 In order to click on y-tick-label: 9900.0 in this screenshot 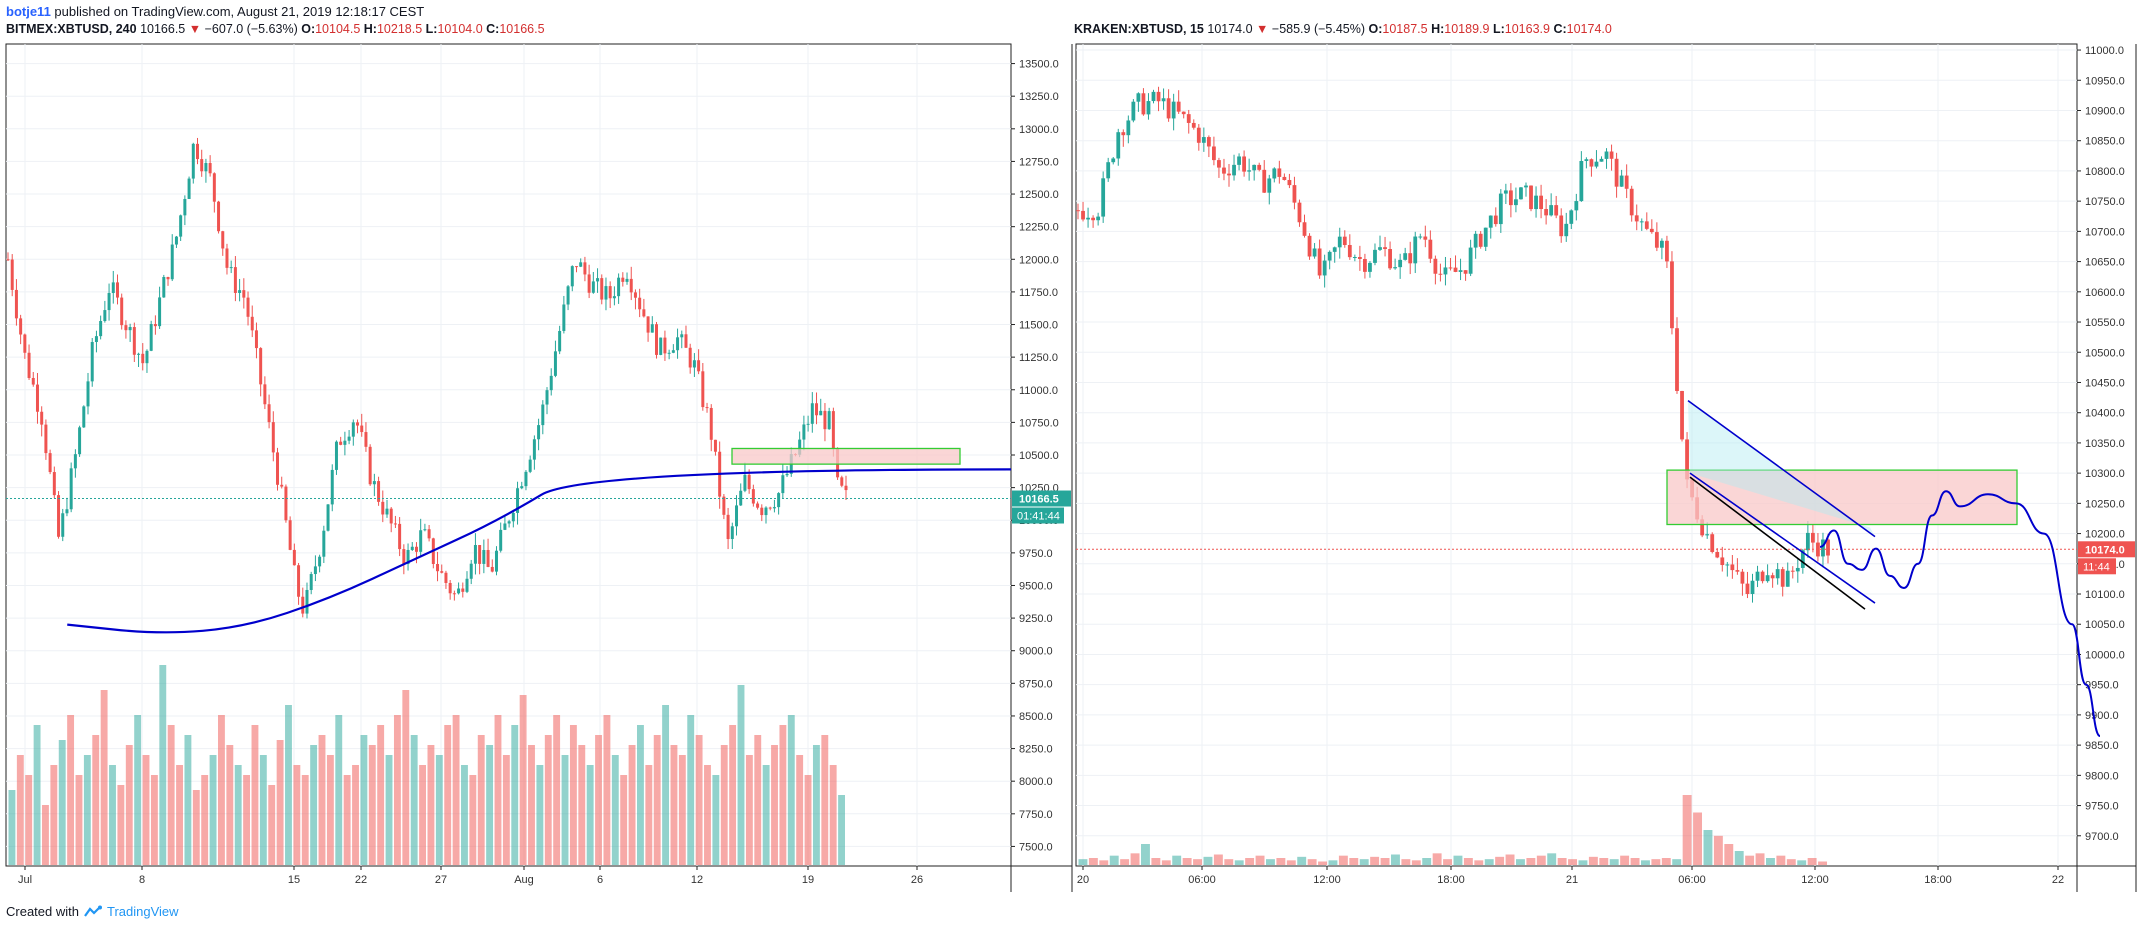, I will do `click(2102, 716)`.